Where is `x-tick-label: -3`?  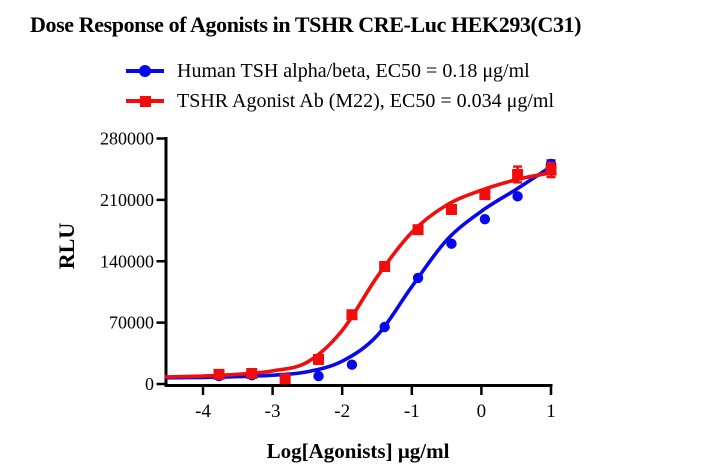 x-tick-label: -3 is located at coordinates (273, 411).